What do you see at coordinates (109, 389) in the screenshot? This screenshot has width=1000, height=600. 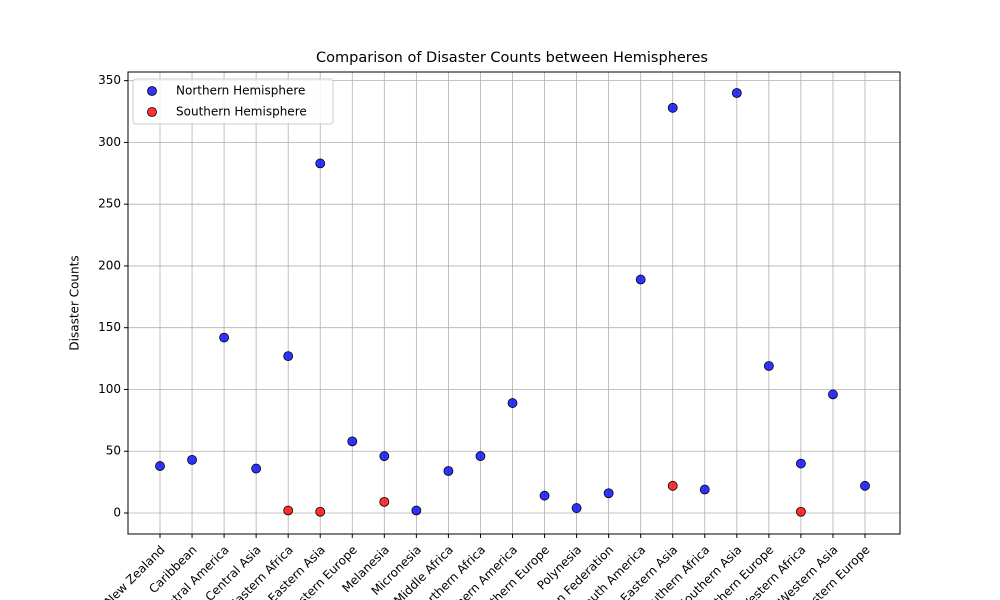 I see `y-tick-label: 100` at bounding box center [109, 389].